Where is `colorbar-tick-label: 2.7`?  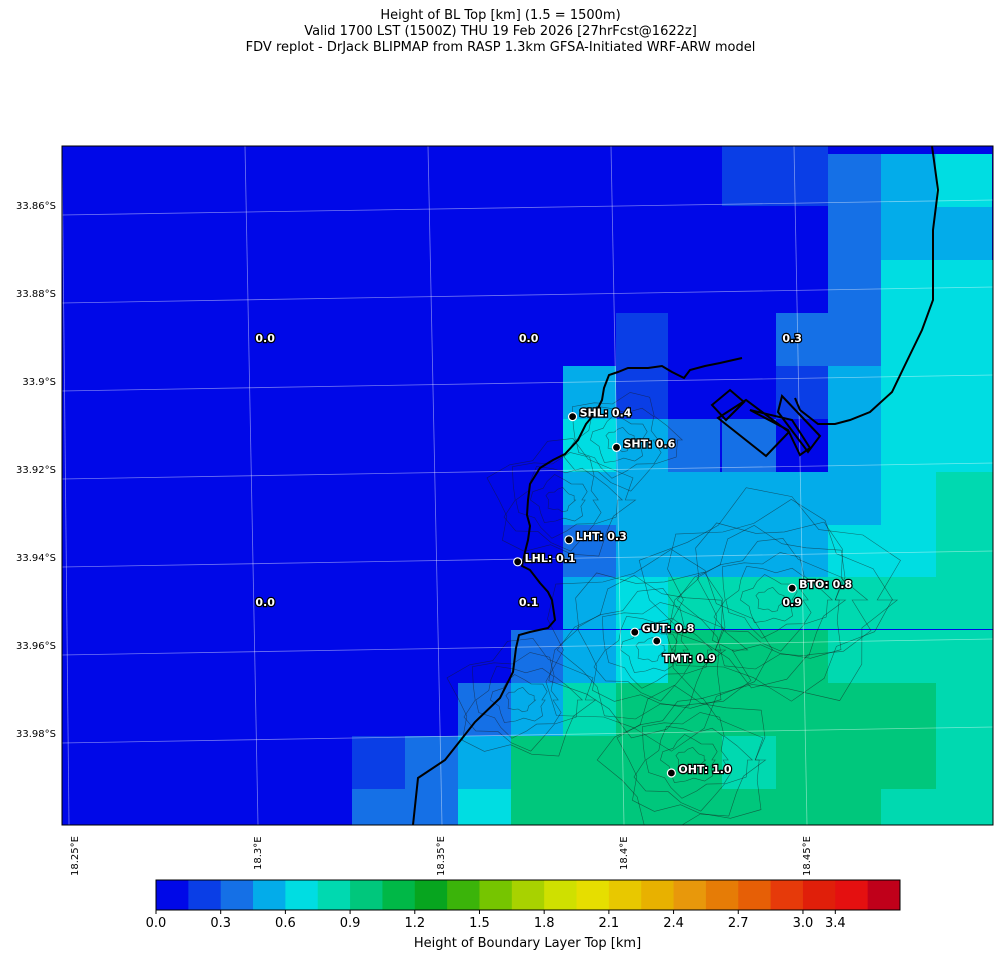 colorbar-tick-label: 2.7 is located at coordinates (738, 923).